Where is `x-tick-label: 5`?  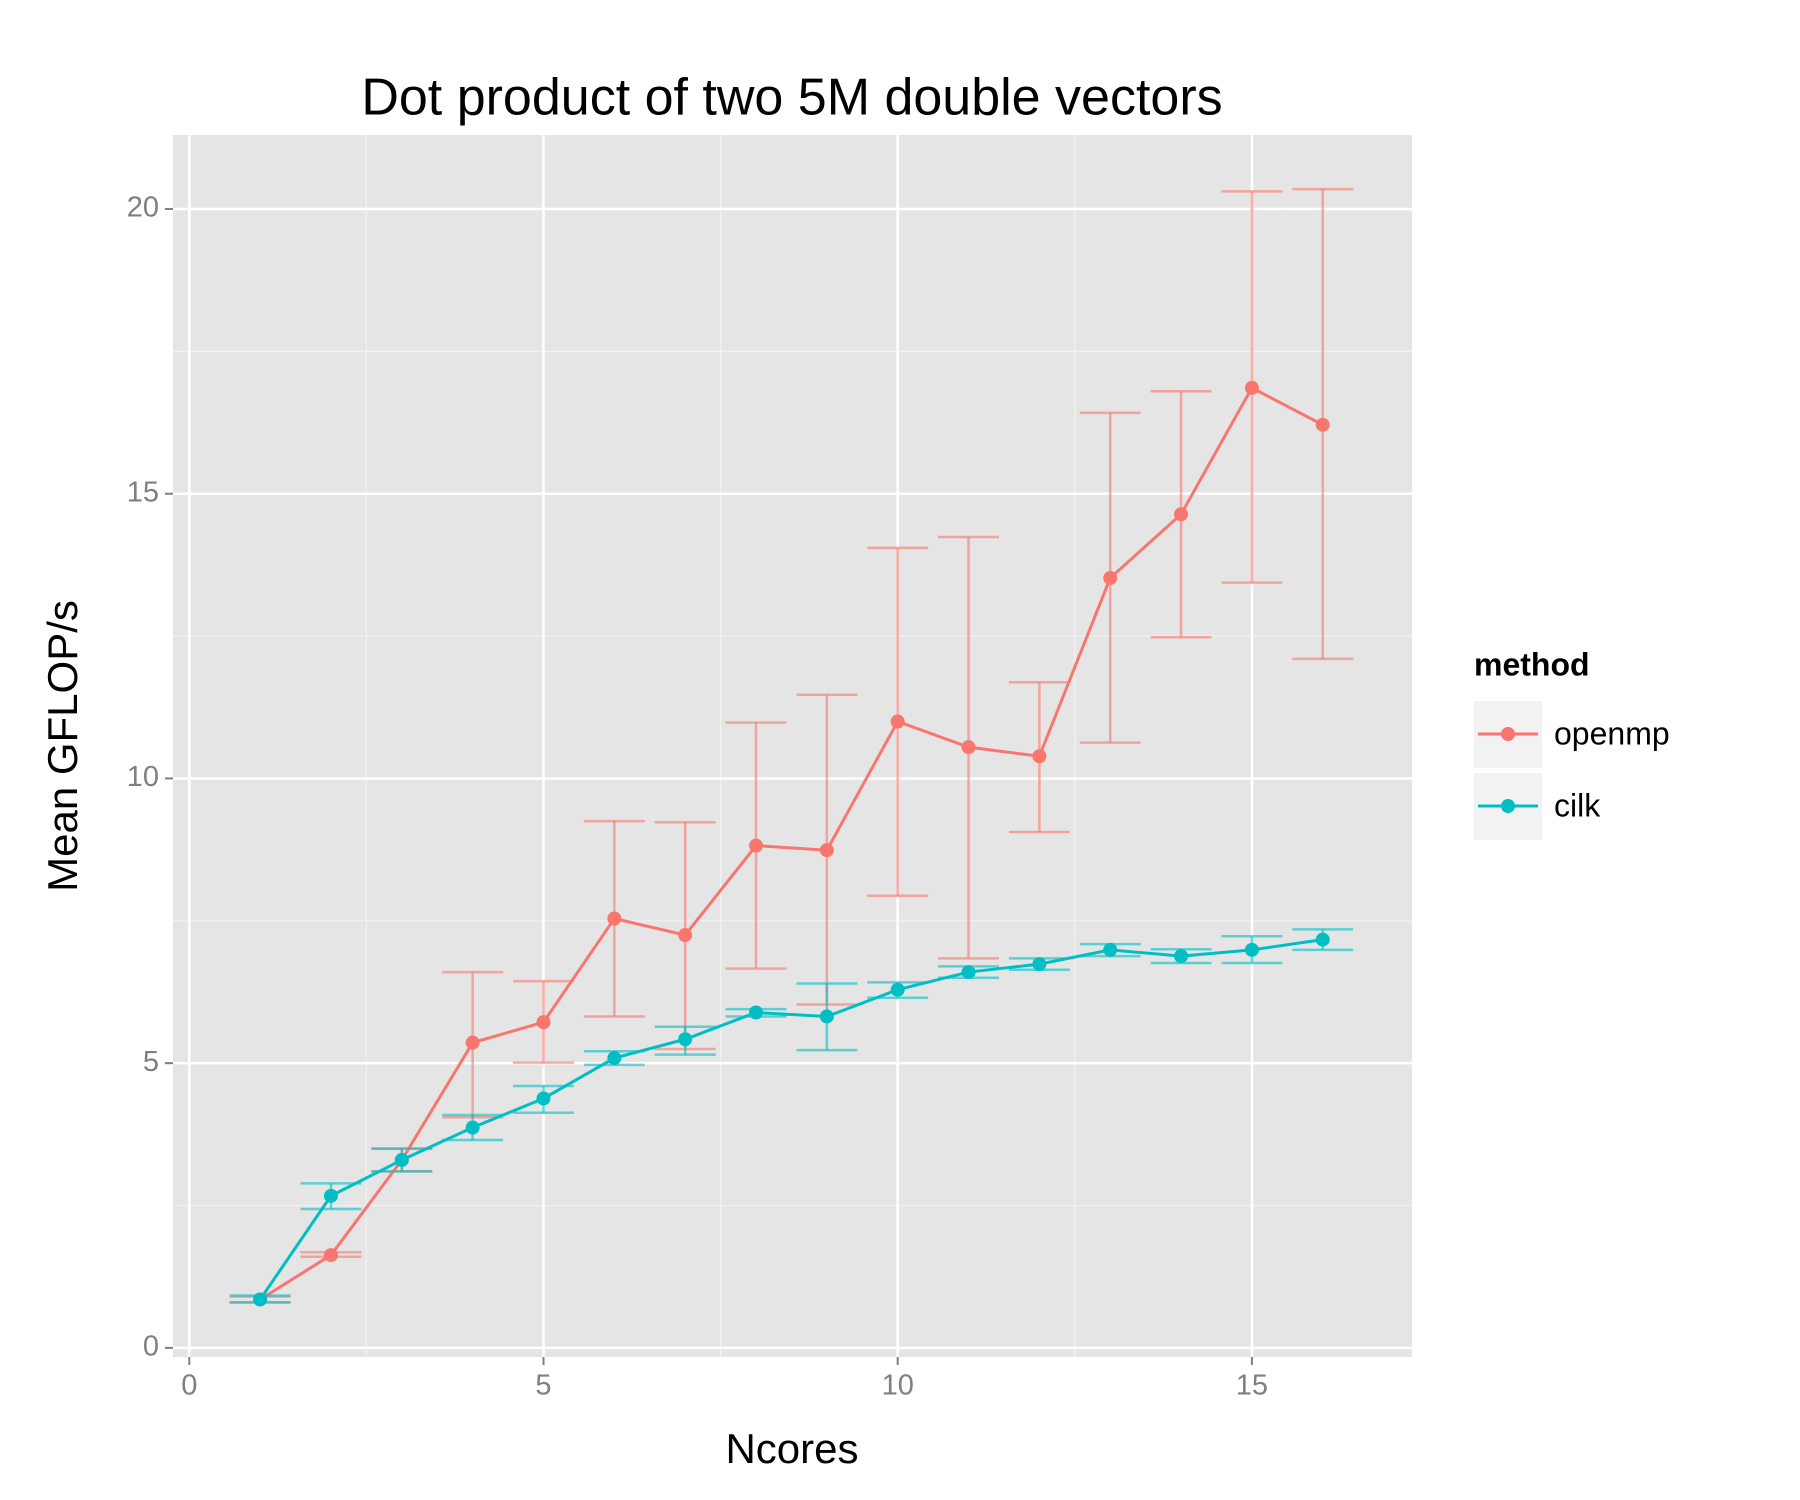 x-tick-label: 5 is located at coordinates (543, 1386).